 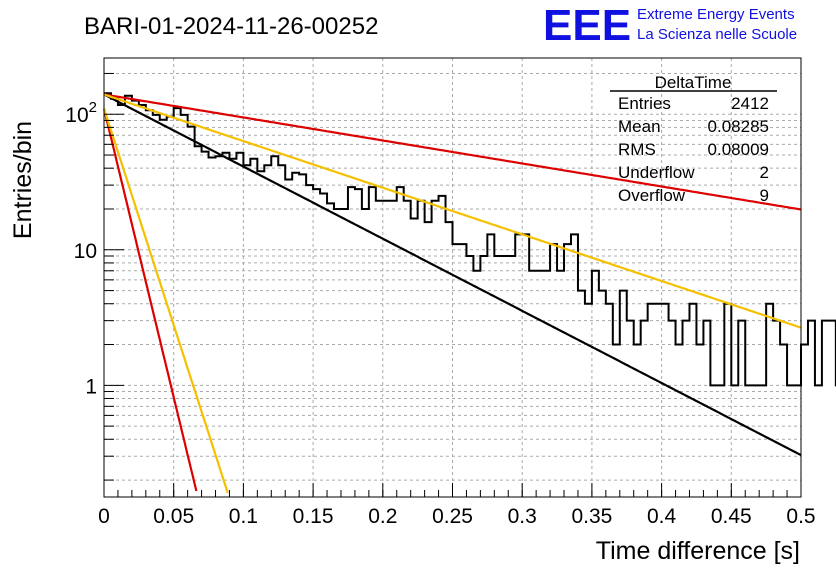 What do you see at coordinates (452, 516) in the screenshot?
I see `x-tick-label: 0.25` at bounding box center [452, 516].